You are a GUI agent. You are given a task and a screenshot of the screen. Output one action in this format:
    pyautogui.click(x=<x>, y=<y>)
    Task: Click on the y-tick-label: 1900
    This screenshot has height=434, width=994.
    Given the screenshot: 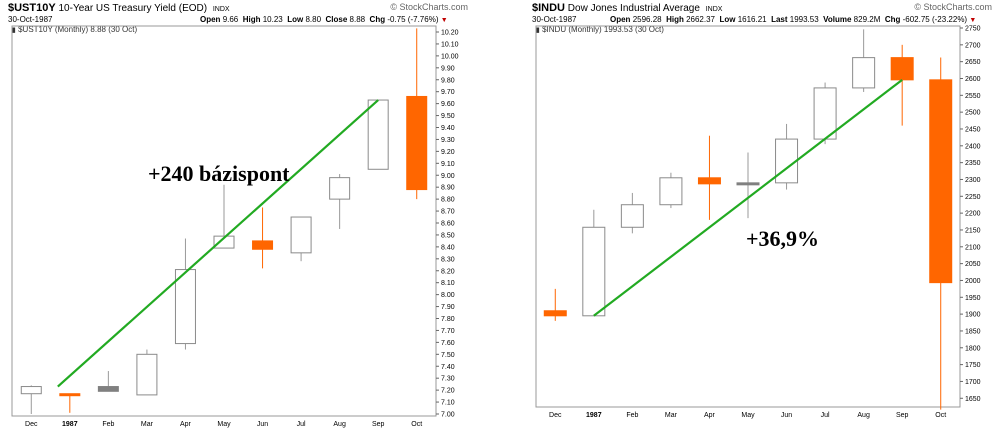 What is the action you would take?
    pyautogui.click(x=973, y=315)
    